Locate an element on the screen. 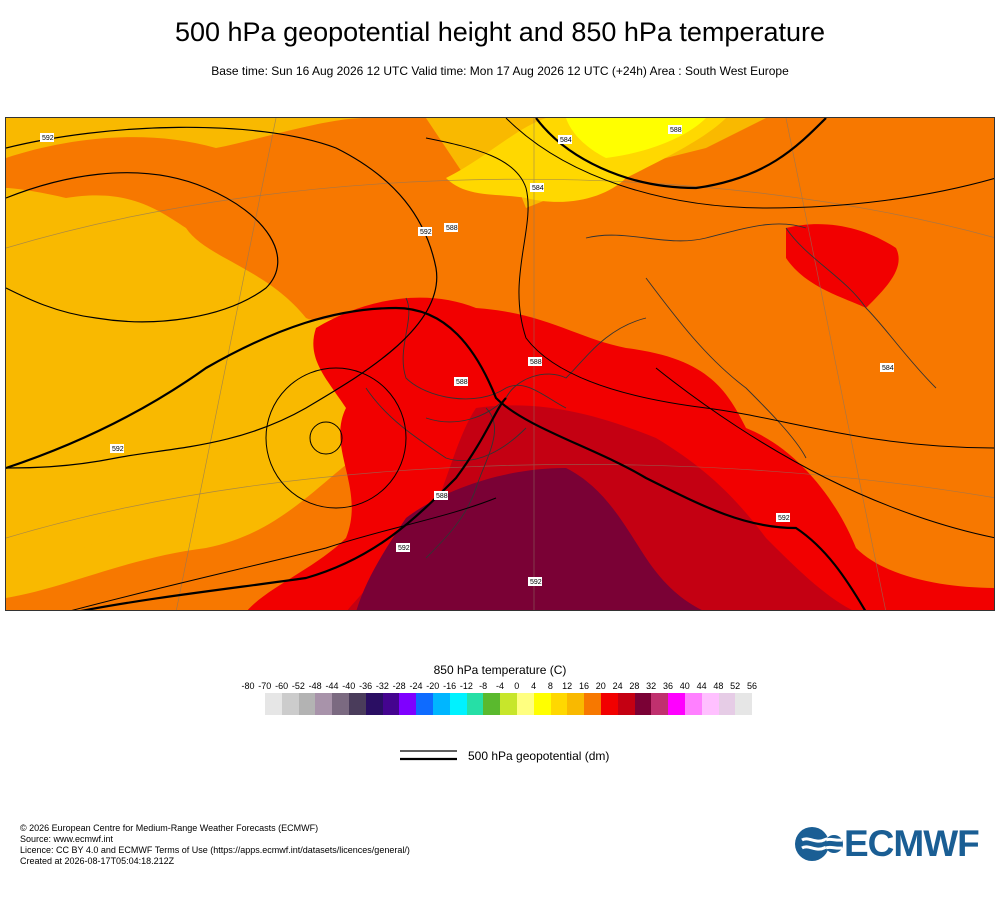  temp-region-16-west is located at coordinates (141, 421).